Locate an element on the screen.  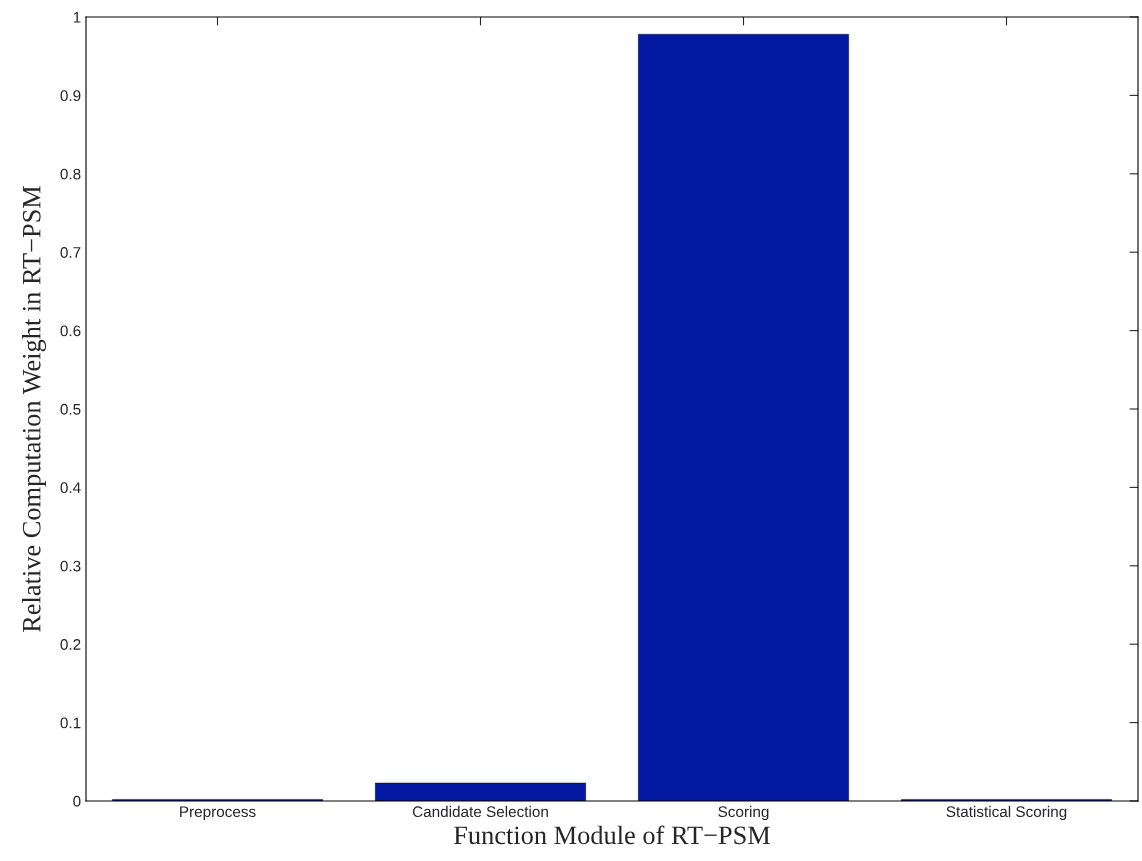
y-tick-label: 0.3 is located at coordinates (70, 566).